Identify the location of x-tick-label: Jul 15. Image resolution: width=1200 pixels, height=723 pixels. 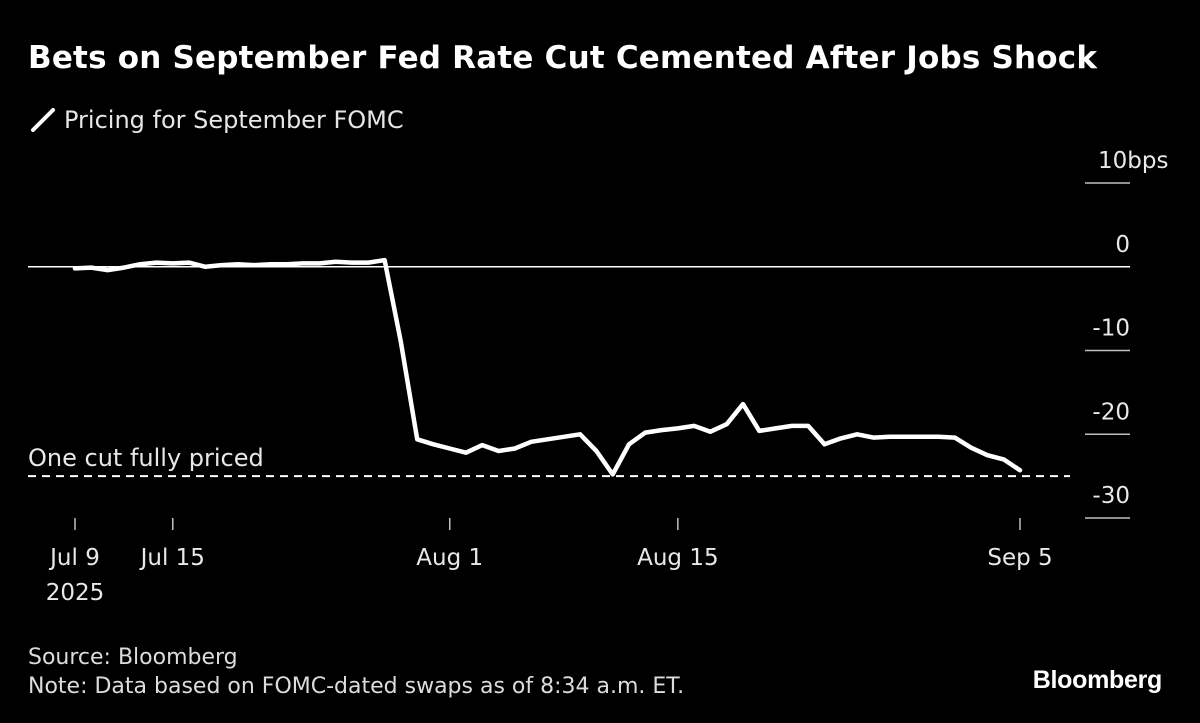
(172, 558).